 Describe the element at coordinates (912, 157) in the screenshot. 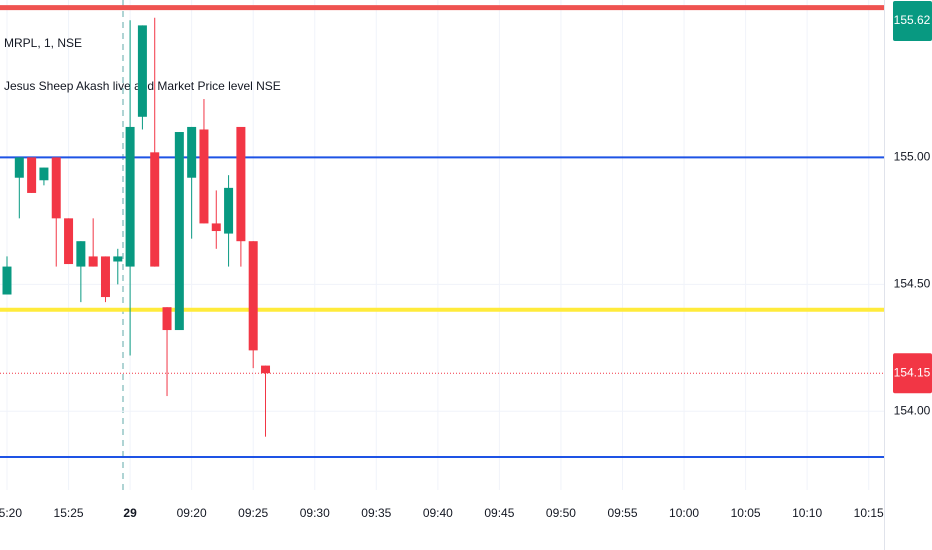

I see `y-tick-label: 155.00` at that location.